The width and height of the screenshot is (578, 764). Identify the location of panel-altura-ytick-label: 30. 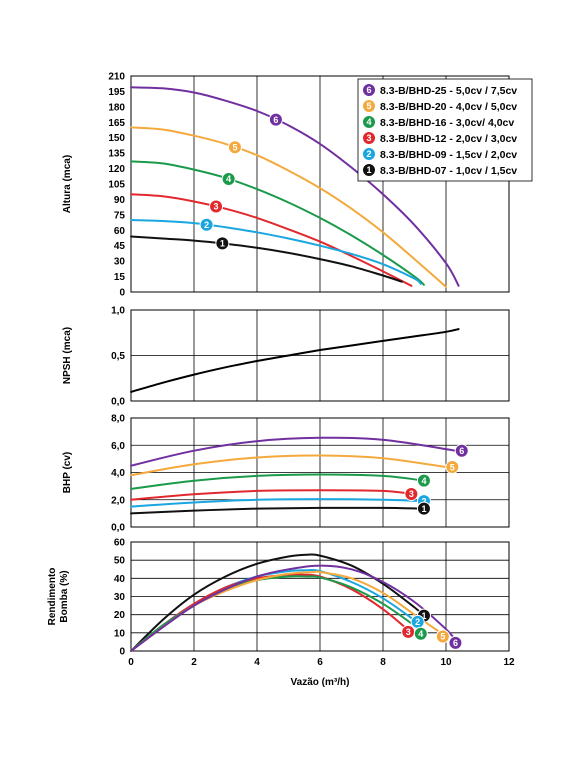
(120, 262).